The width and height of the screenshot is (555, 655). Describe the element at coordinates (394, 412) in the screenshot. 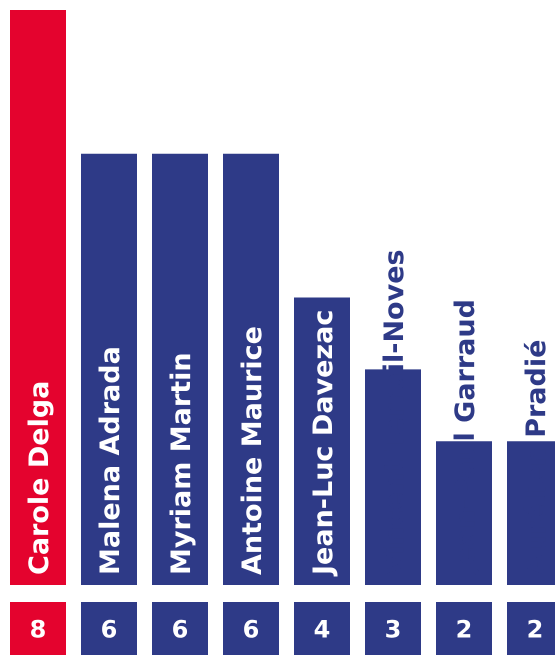

I see `category-label-vincent-terrail-noves: Vincent Terrail-Noves` at that location.